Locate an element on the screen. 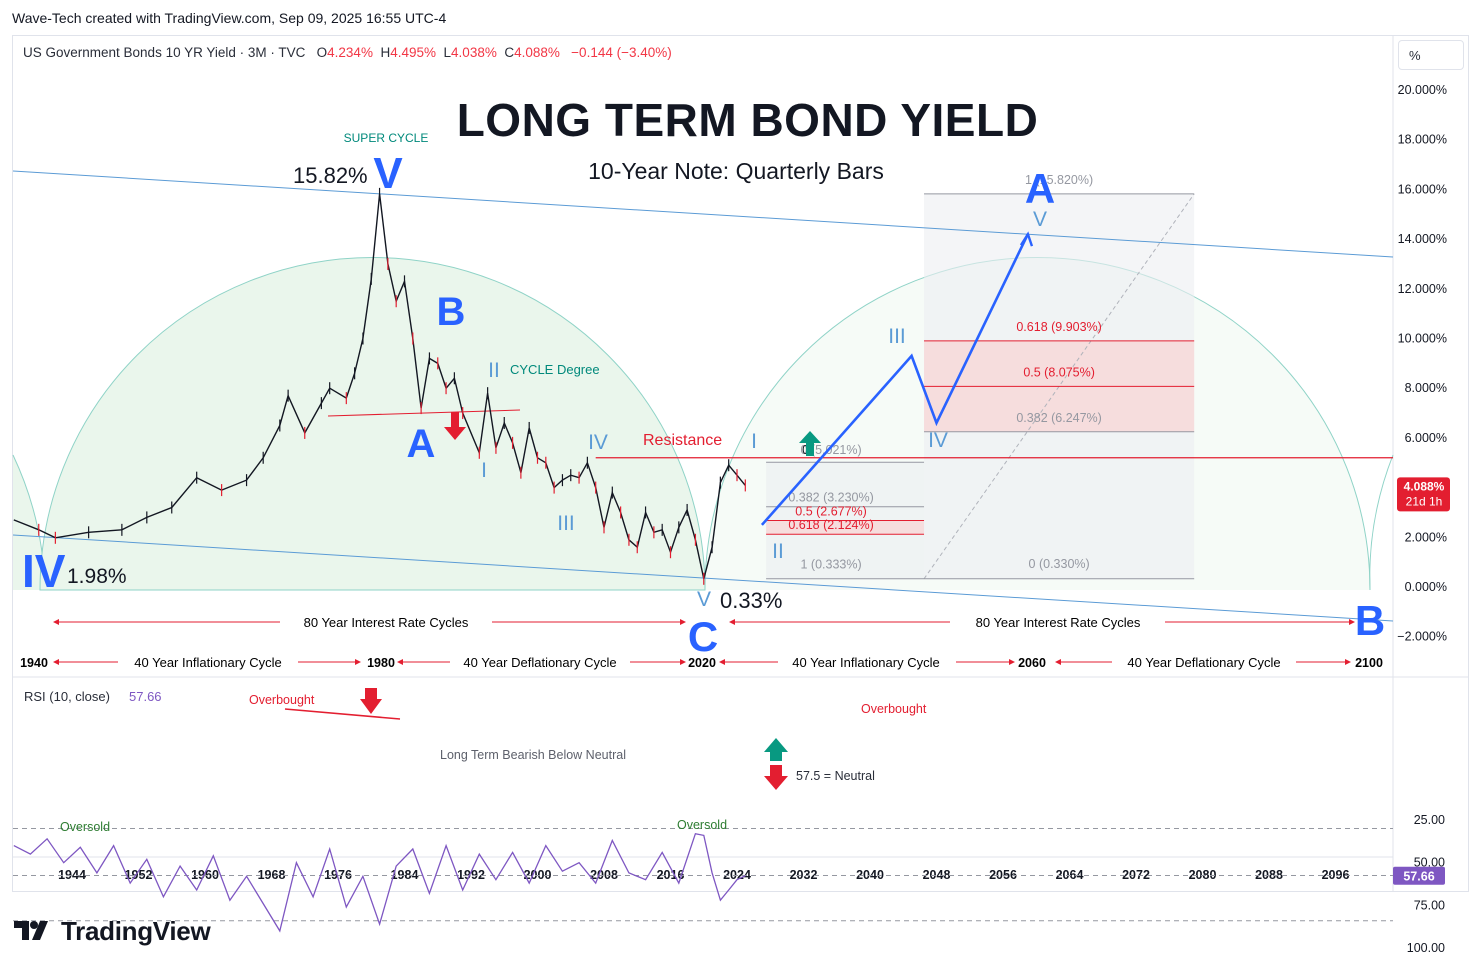 The image size is (1481, 968). open-value: 4.234% is located at coordinates (350, 52).